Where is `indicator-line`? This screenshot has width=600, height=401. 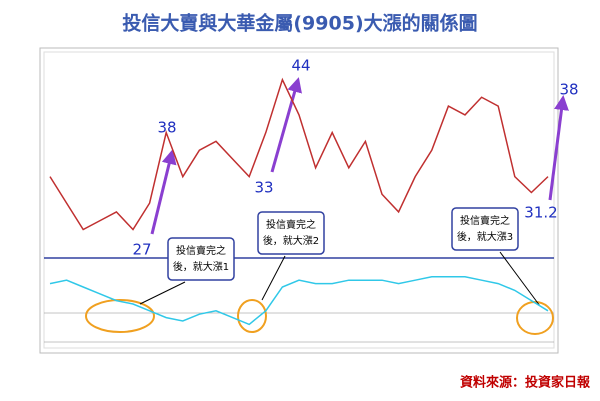
indicator-line is located at coordinates (299, 301).